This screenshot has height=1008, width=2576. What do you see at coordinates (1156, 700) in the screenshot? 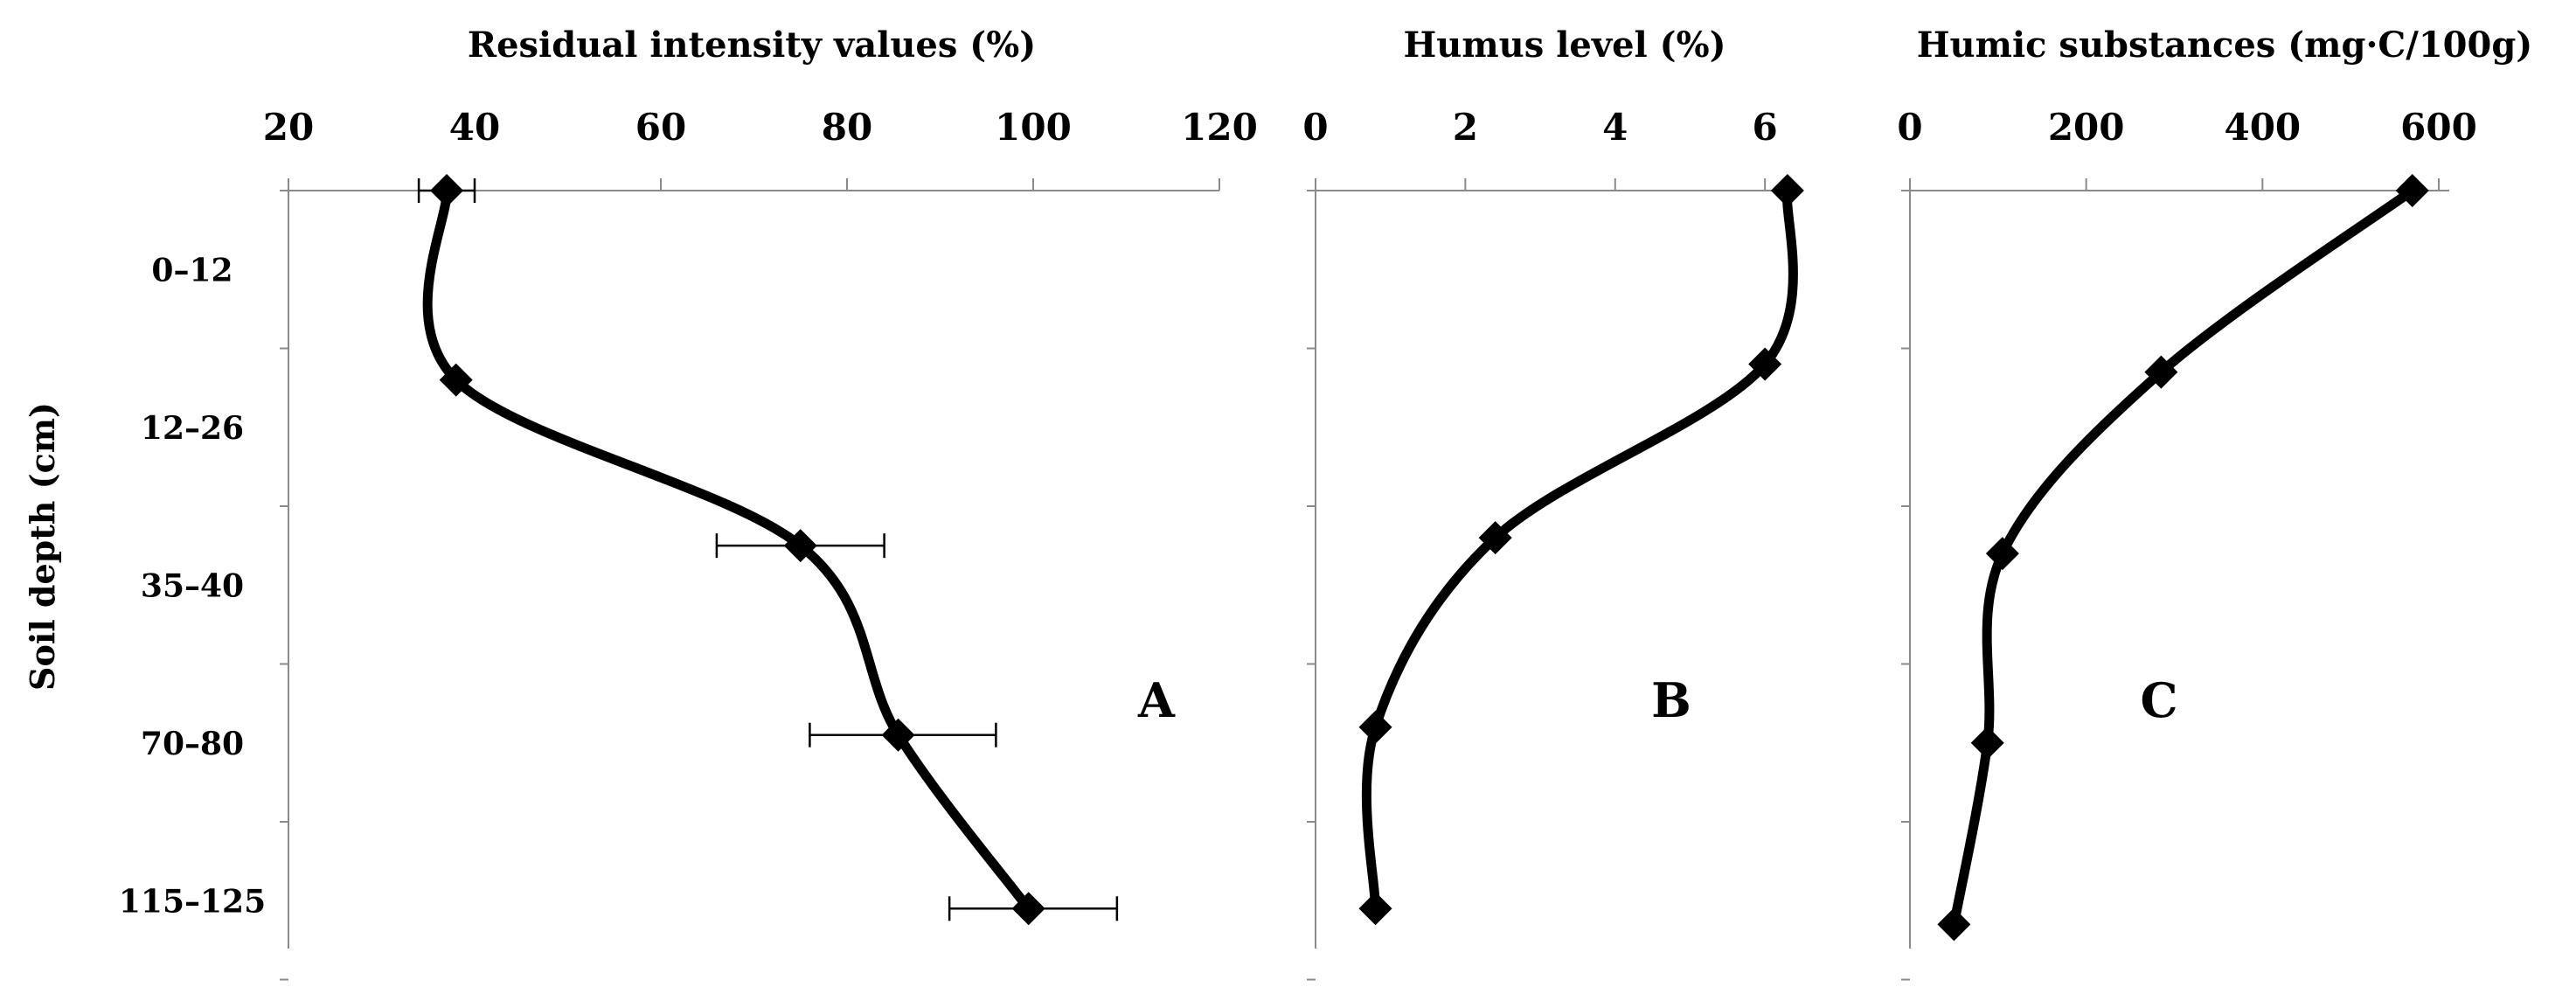
I see `panel-letter: A` at bounding box center [1156, 700].